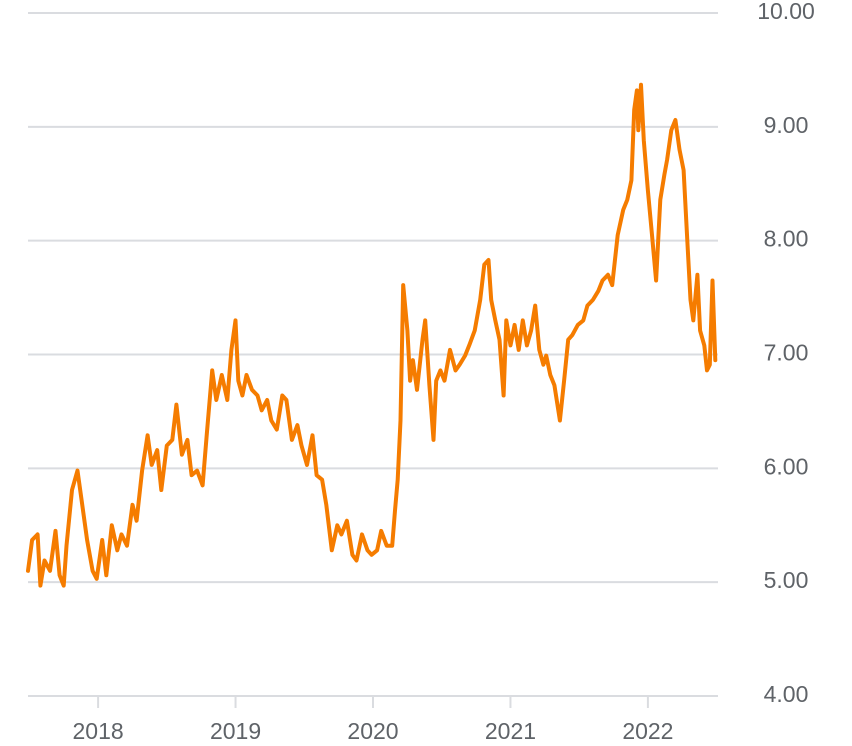 This screenshot has height=746, width=852. Describe the element at coordinates (786, 466) in the screenshot. I see `y-tick-label: 6.00` at that location.